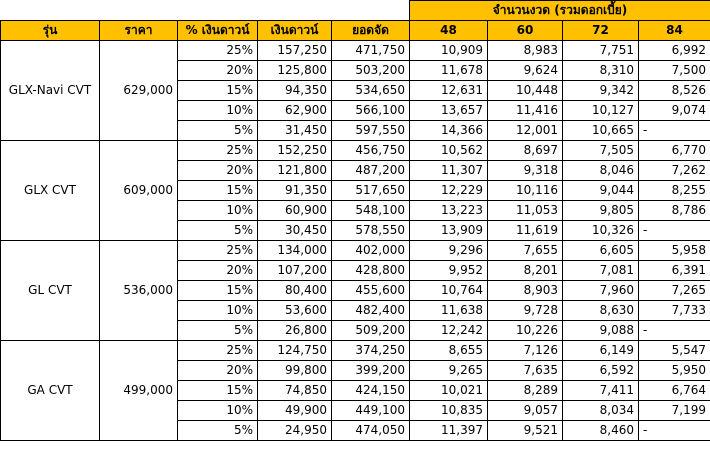  Describe the element at coordinates (370, 430) in the screenshot. I see `financed-amount-cell: 474,050` at that location.